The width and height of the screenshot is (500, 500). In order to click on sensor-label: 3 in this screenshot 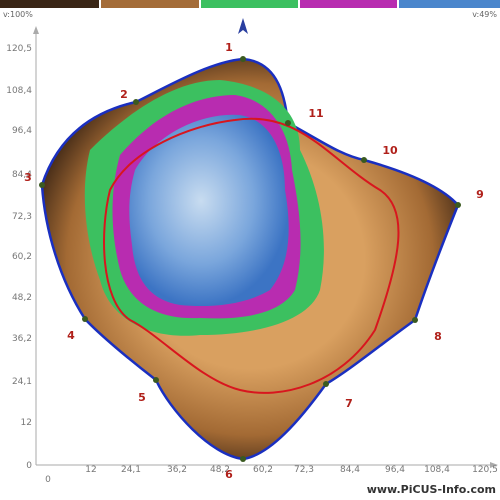, I will do `click(28, 177)`.